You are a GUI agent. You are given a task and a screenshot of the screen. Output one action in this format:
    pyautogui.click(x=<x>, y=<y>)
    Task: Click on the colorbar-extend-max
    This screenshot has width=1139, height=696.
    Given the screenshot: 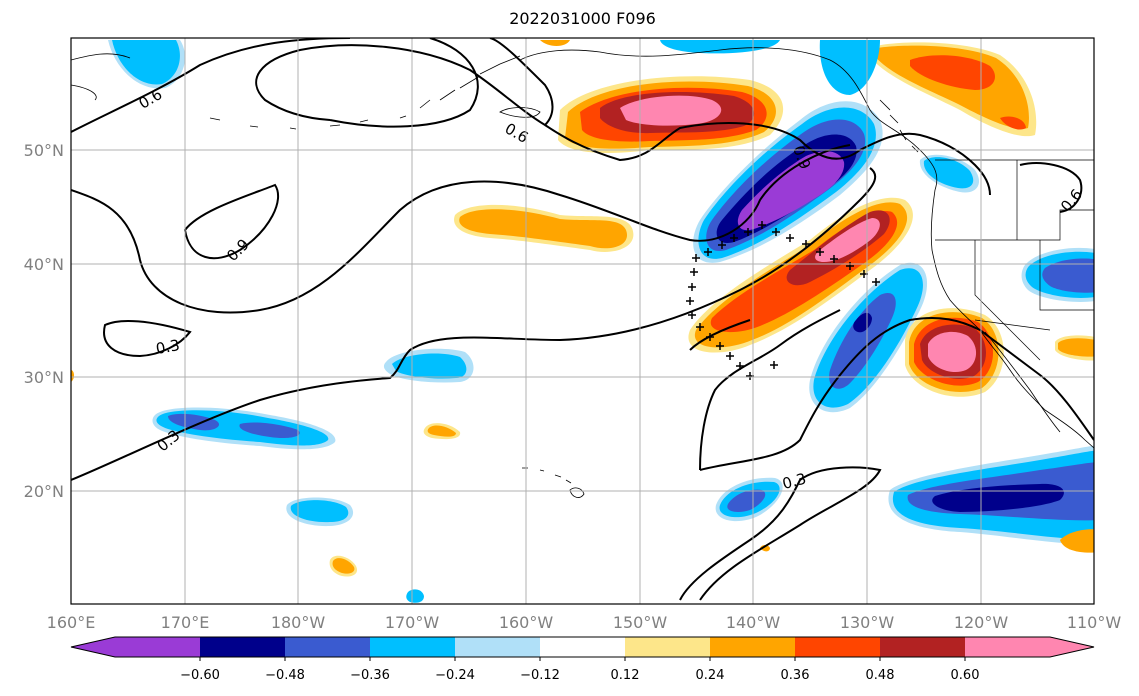 What is the action you would take?
    pyautogui.click(x=1072, y=647)
    